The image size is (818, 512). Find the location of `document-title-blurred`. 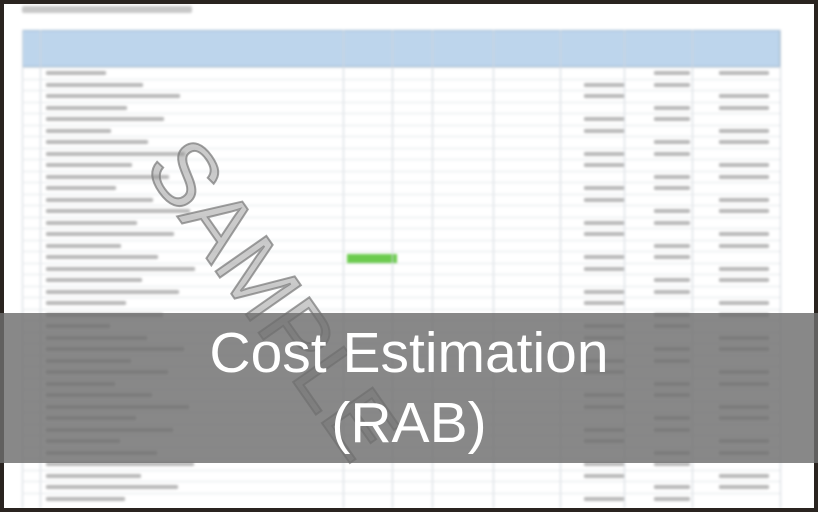

document-title-blurred is located at coordinates (107, 9).